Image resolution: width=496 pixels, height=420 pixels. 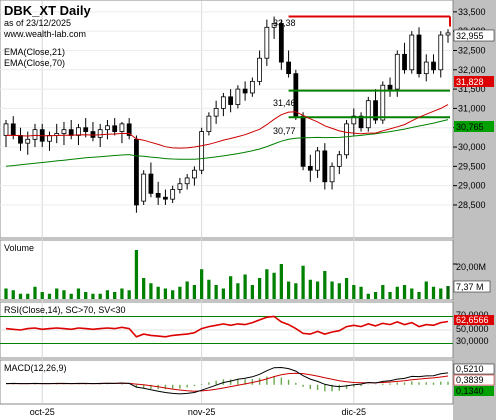 What do you see at coordinates (44, 34) in the screenshot?
I see `site-url: www.wealth-lab.com` at bounding box center [44, 34].